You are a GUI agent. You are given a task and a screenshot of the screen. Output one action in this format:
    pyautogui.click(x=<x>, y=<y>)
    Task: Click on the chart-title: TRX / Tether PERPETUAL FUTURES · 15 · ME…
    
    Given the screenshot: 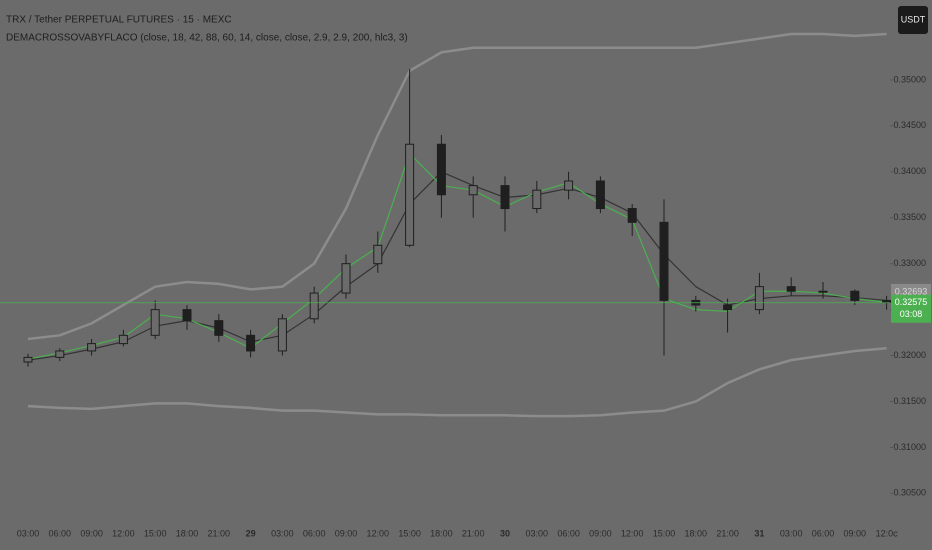 What is the action you would take?
    pyautogui.click(x=119, y=20)
    